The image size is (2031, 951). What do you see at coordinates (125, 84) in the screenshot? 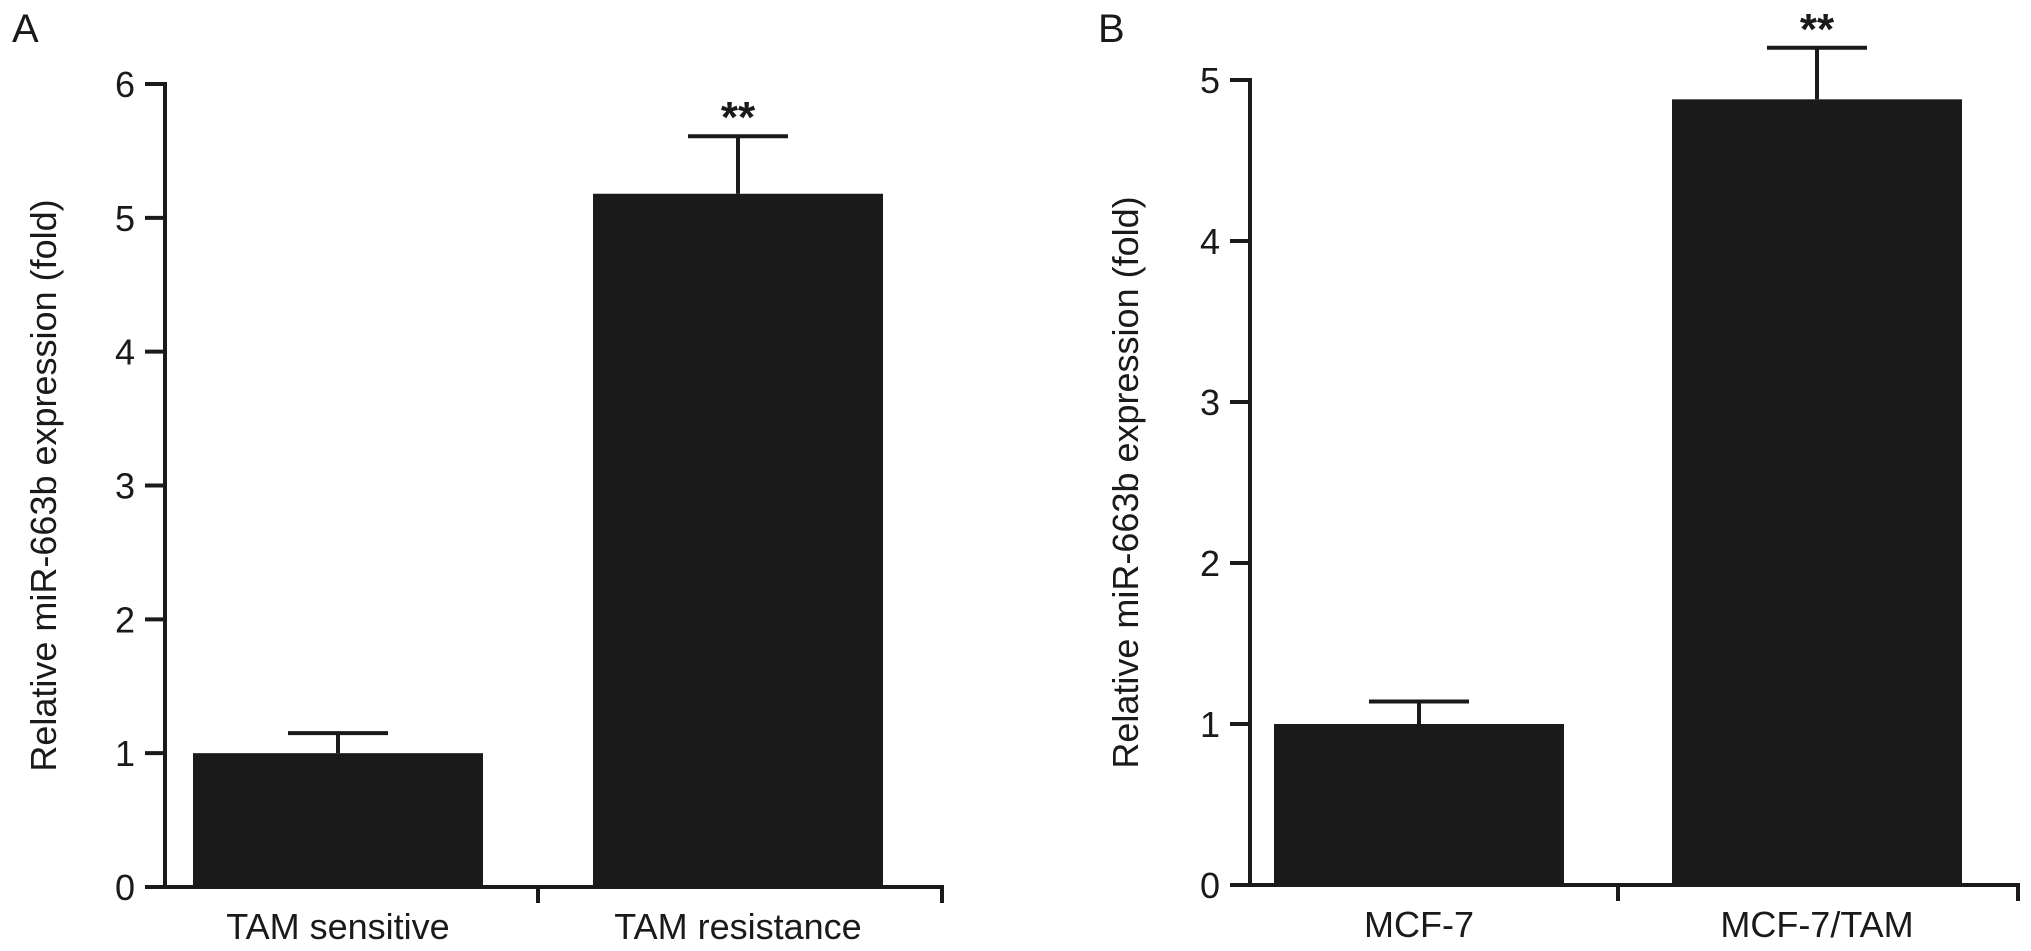
I see `y-tick-label: 6` at bounding box center [125, 84].